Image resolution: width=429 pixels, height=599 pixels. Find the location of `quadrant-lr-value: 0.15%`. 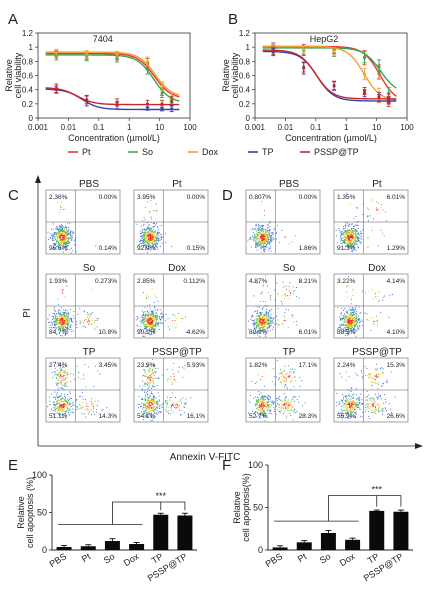

quadrant-lr-value: 0.15% is located at coordinates (196, 248).